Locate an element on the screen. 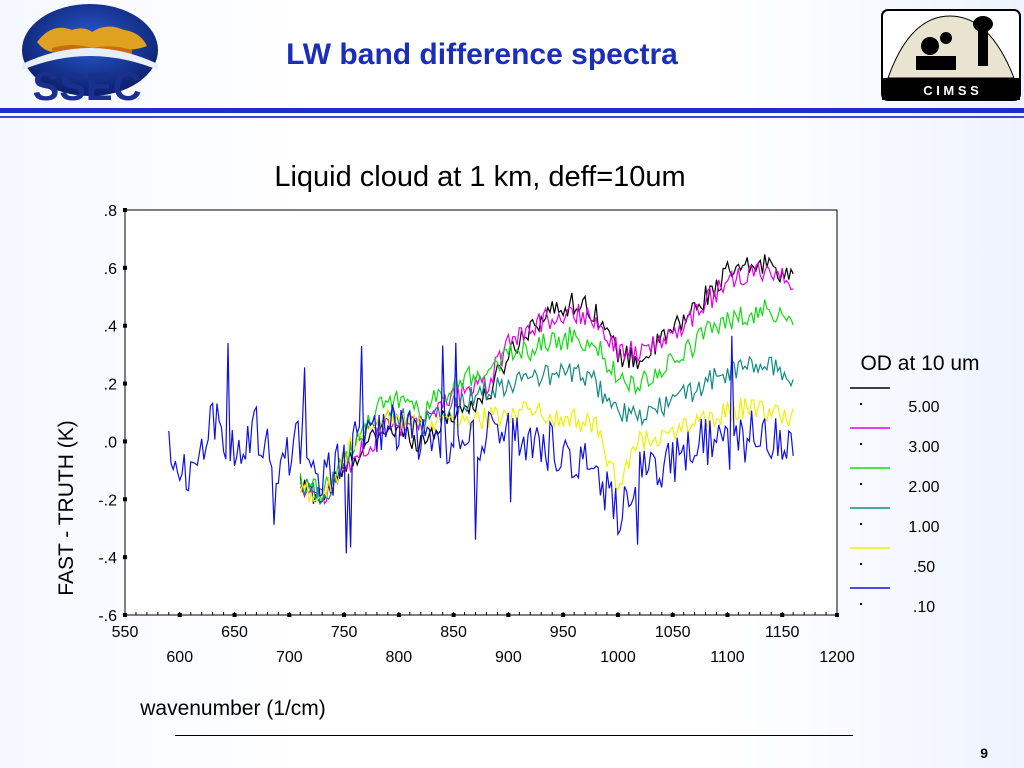 The width and height of the screenshot is (1024, 768). footer-rule is located at coordinates (514, 735).